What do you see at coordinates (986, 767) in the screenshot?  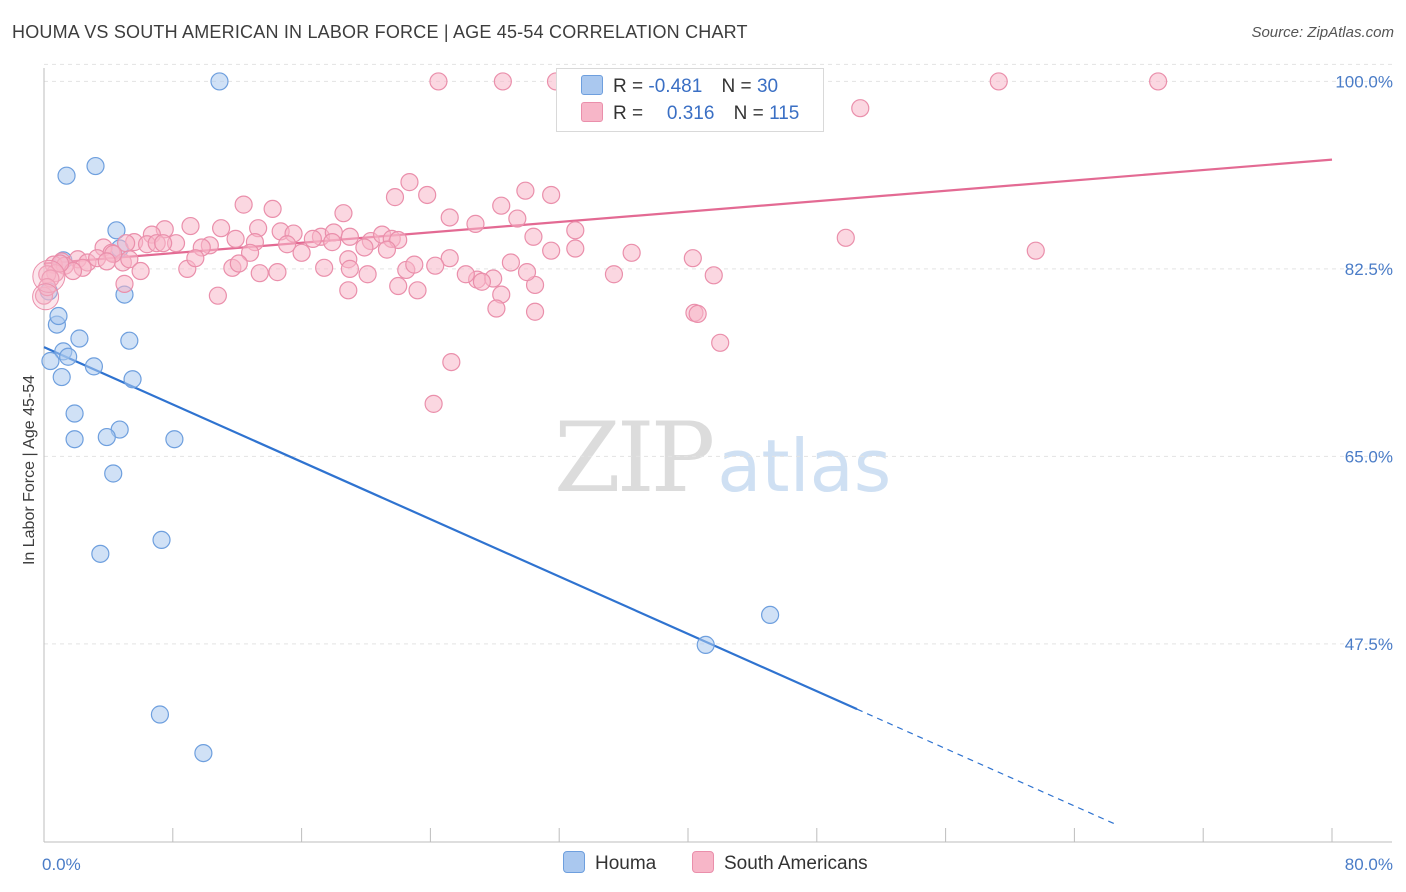 I see `trend-line-houma-extension` at bounding box center [986, 767].